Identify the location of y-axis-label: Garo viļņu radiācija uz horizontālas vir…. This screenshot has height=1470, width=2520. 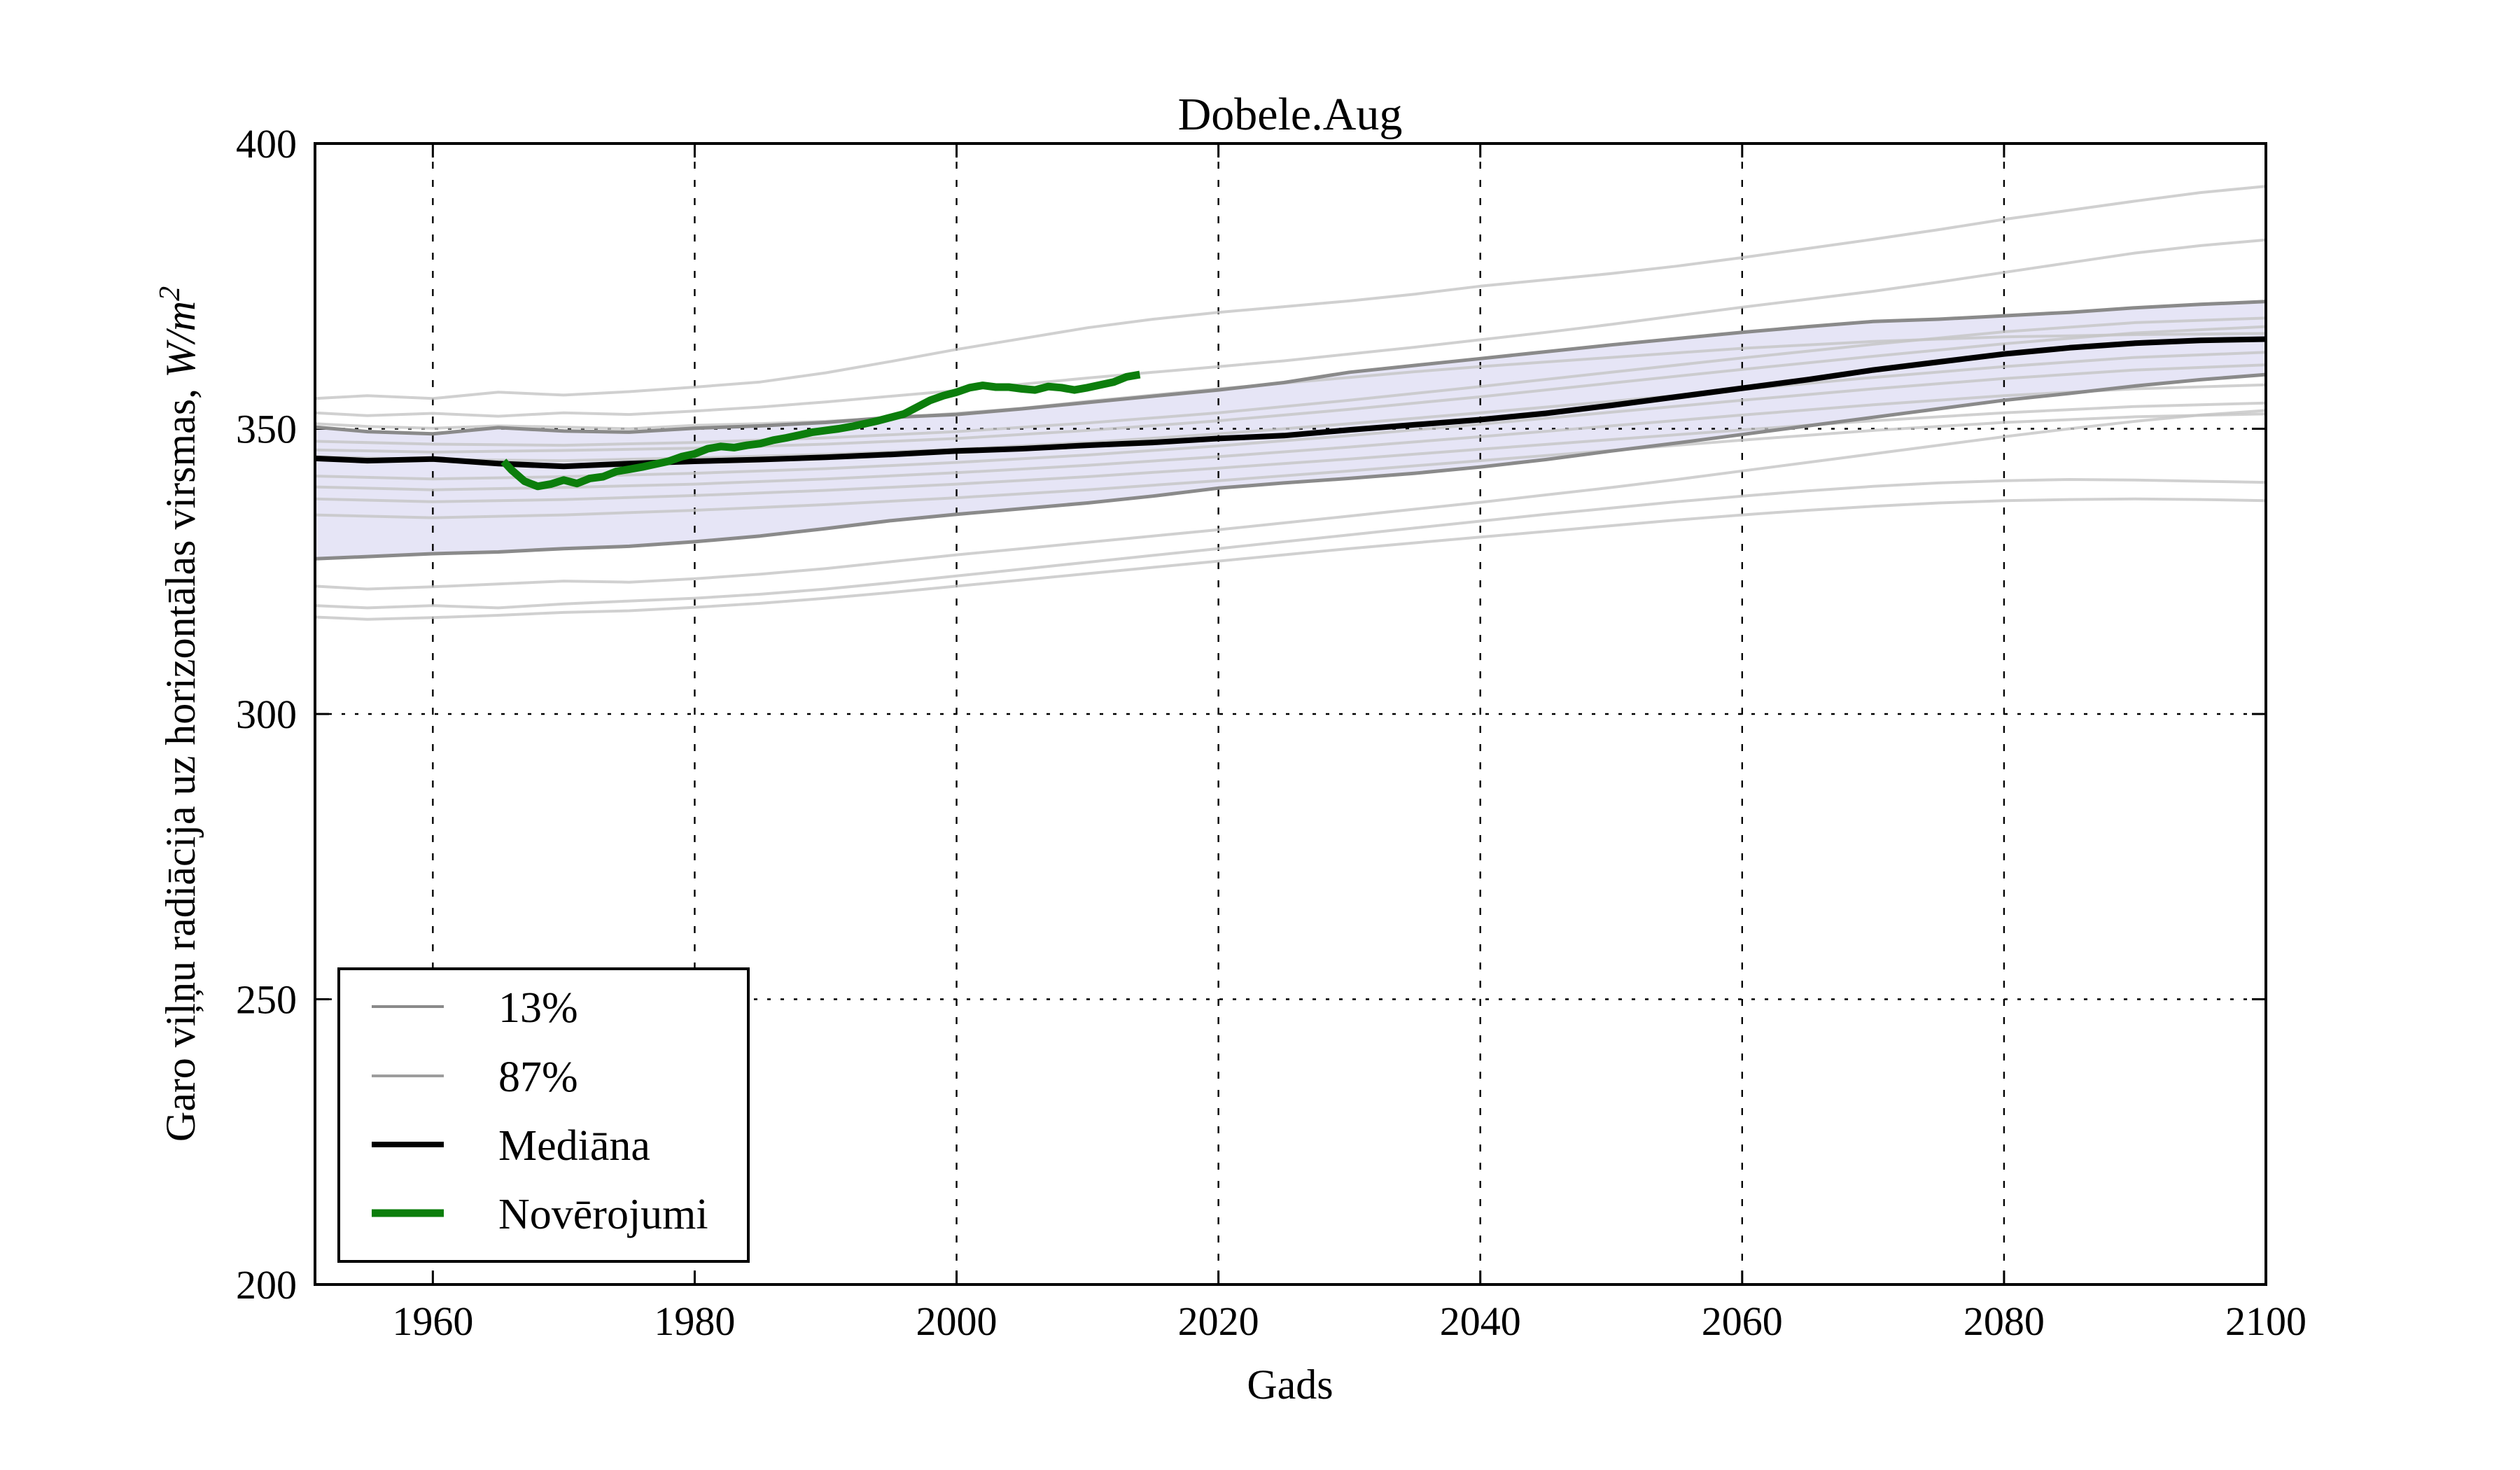
(179, 714).